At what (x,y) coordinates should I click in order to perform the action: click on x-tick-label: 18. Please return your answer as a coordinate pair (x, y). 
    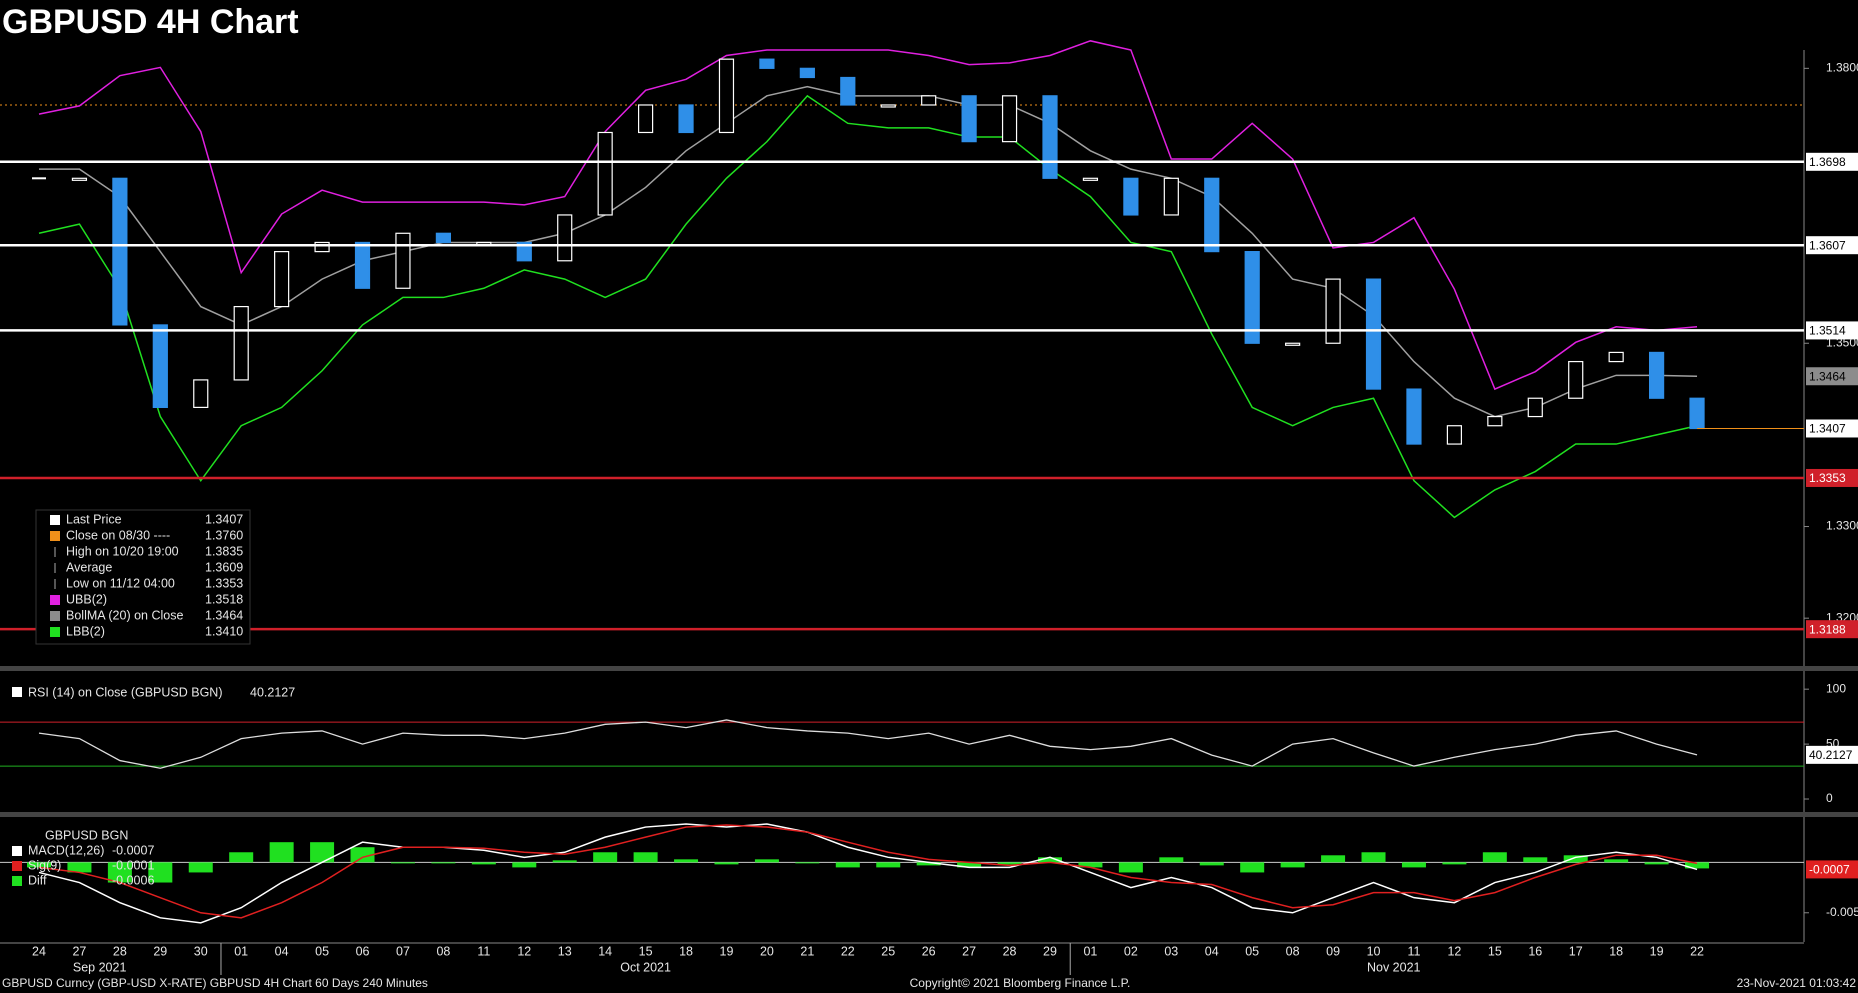
    Looking at the image, I should click on (686, 951).